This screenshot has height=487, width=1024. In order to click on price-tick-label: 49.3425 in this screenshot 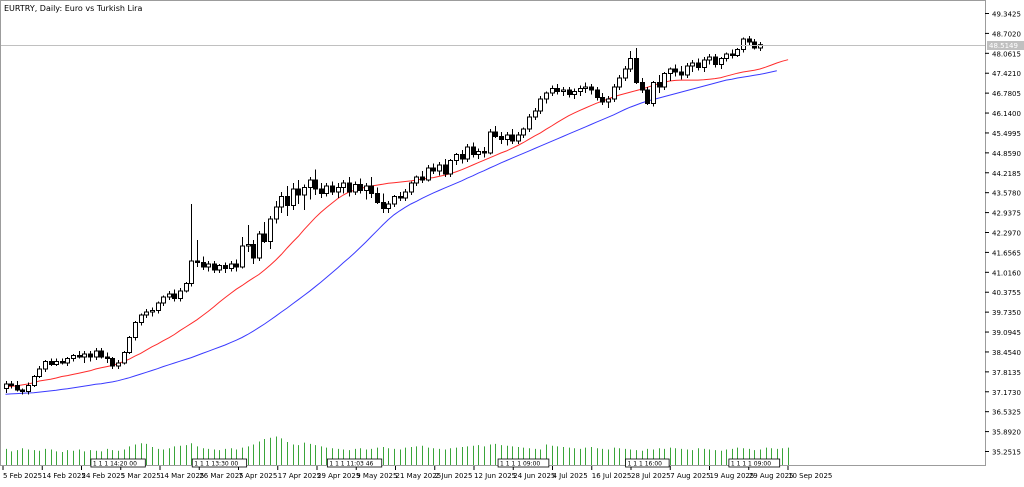, I will do `click(1006, 15)`.